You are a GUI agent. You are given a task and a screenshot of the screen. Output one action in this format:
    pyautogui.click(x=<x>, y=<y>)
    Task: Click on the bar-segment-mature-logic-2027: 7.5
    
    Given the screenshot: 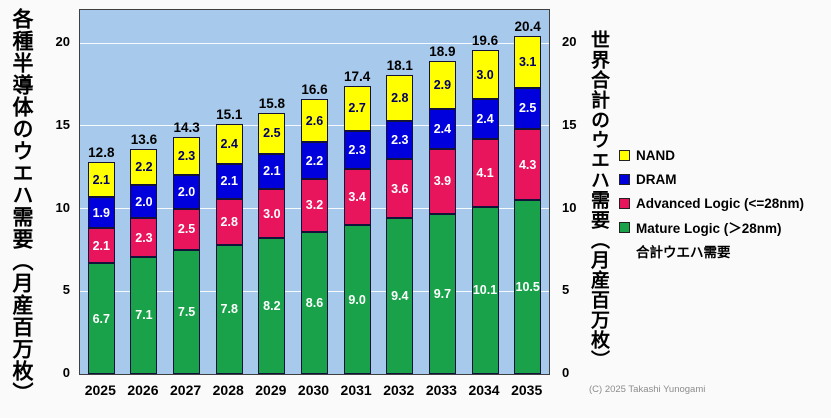 What is the action you would take?
    pyautogui.click(x=187, y=311)
    